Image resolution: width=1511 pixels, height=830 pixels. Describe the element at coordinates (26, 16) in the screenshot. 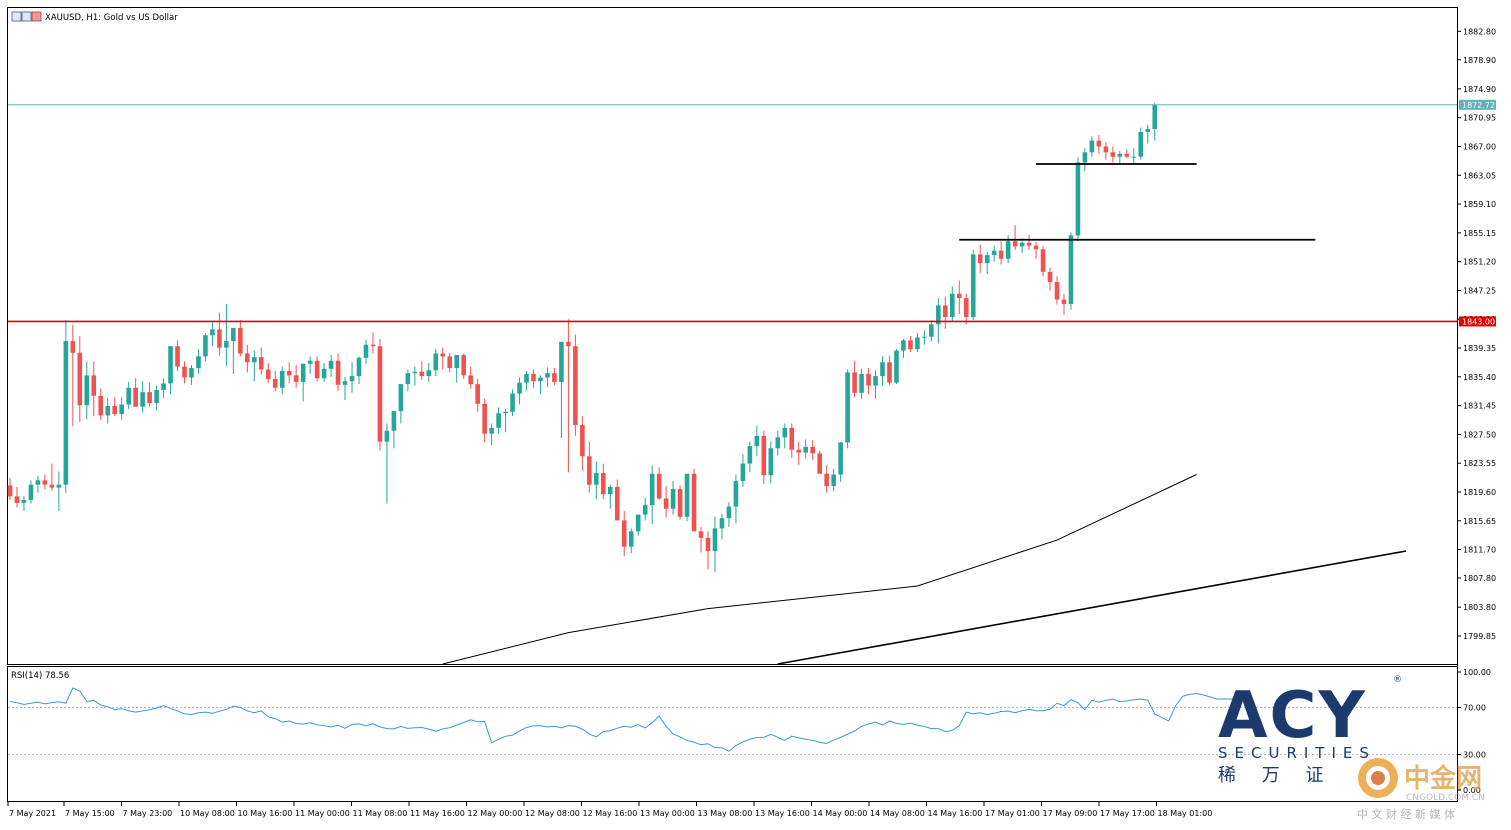

I see `symbol-menu-icon` at that location.